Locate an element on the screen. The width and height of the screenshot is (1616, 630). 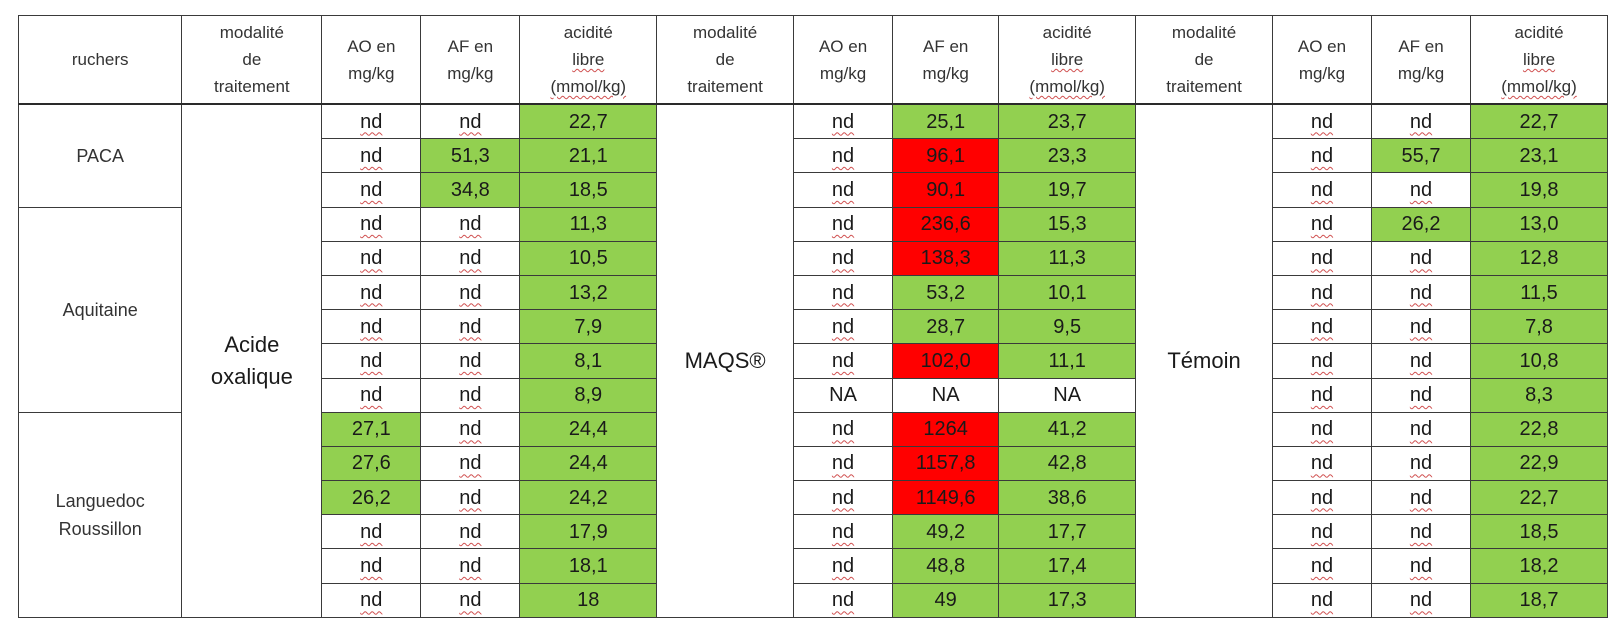
cell-value: 8,3 is located at coordinates (1539, 395).